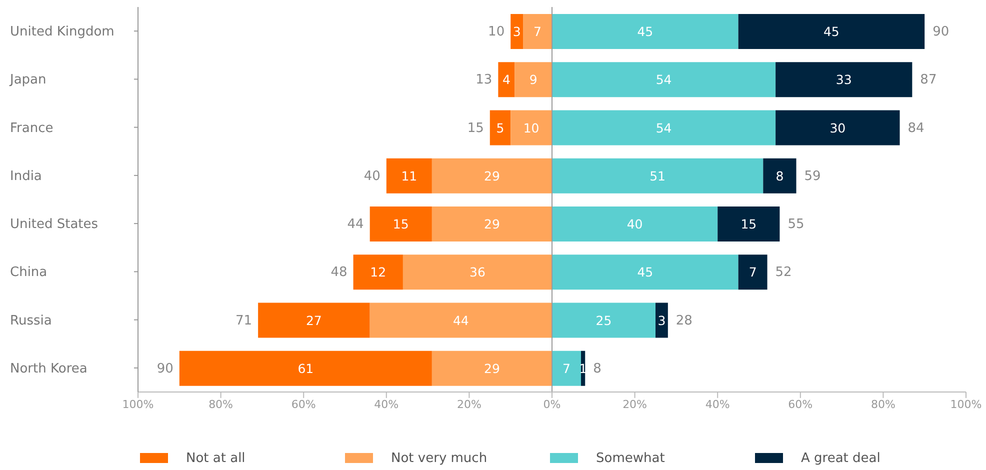 The image size is (986, 470). I want to click on legend-label: A great deal, so click(840, 458).